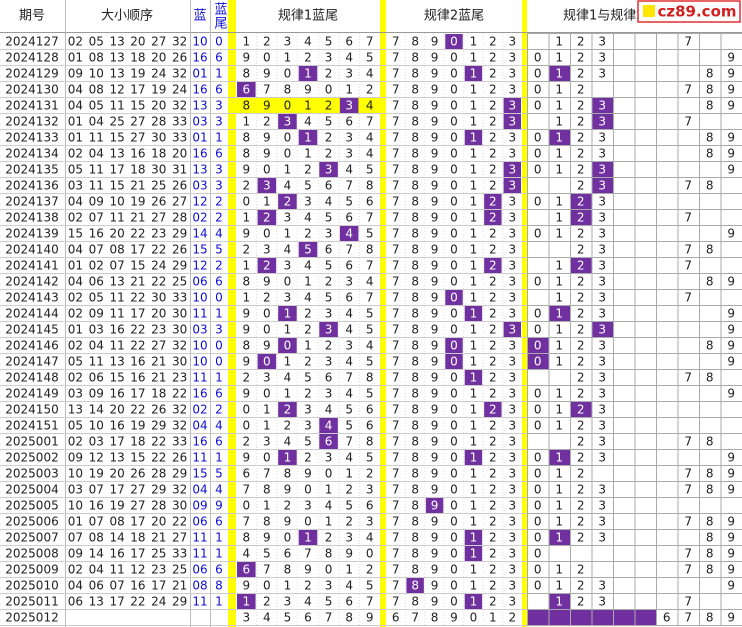 The image size is (742, 627). Describe the element at coordinates (199, 586) in the screenshot. I see `blue-ball: 08` at that location.